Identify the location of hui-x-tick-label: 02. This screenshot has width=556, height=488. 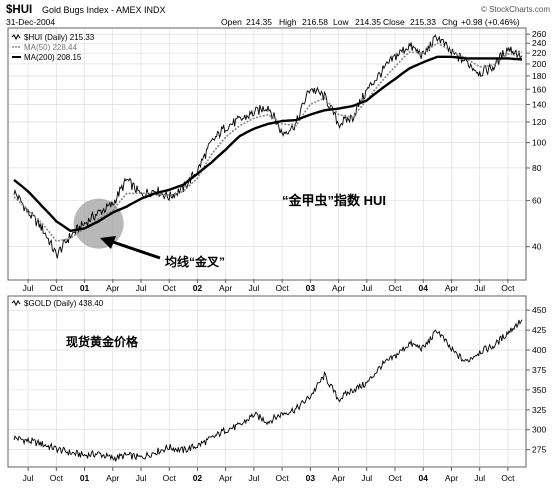
(198, 288).